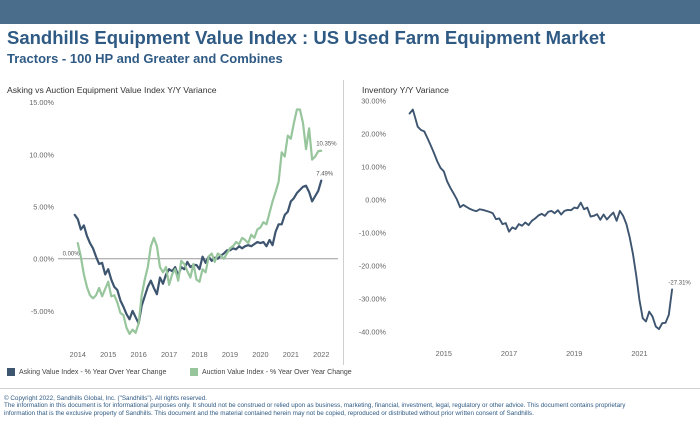  I want to click on x-tick-2020: 2020, so click(260, 354).